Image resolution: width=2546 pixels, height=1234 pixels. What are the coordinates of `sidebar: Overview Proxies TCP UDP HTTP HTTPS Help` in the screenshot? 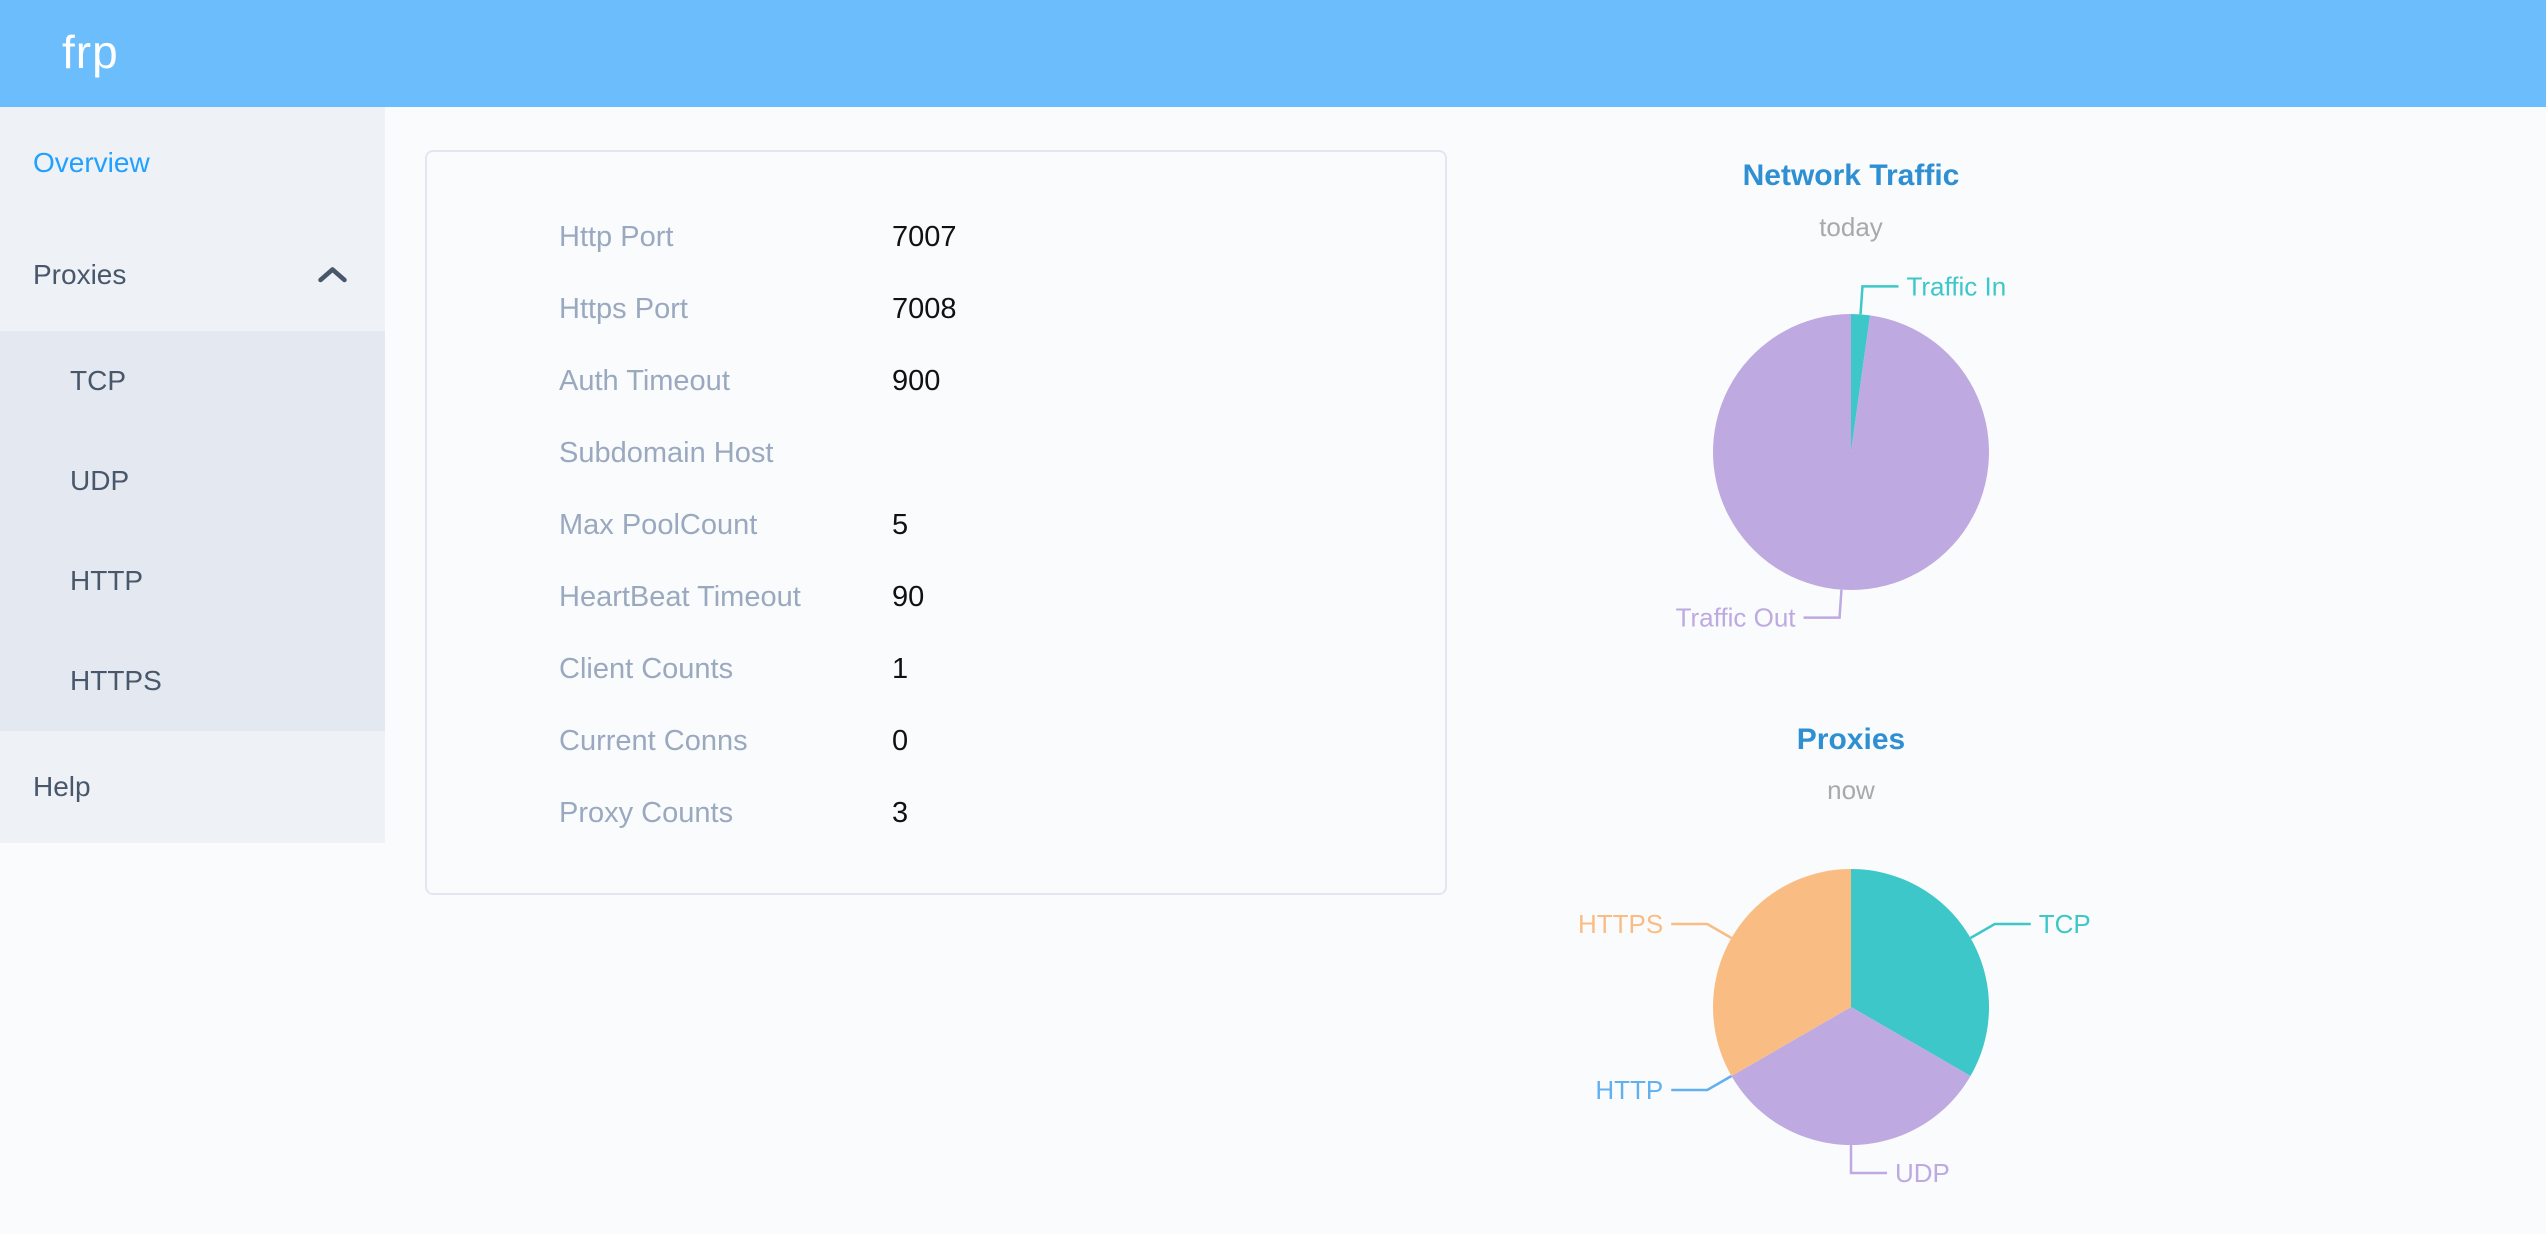 It's located at (192, 475).